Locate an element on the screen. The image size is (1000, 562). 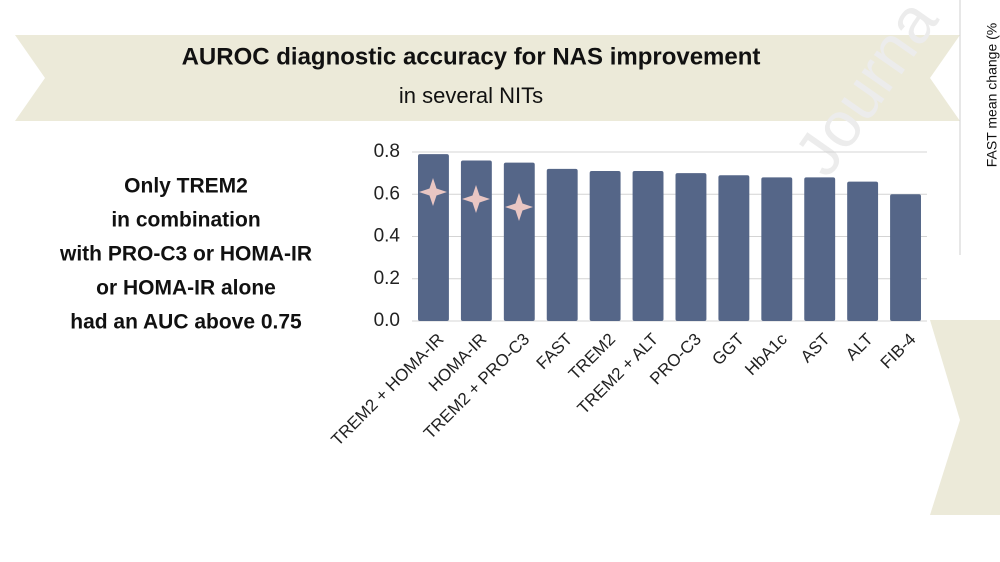
y-tick-label: 0.6 is located at coordinates (387, 193).